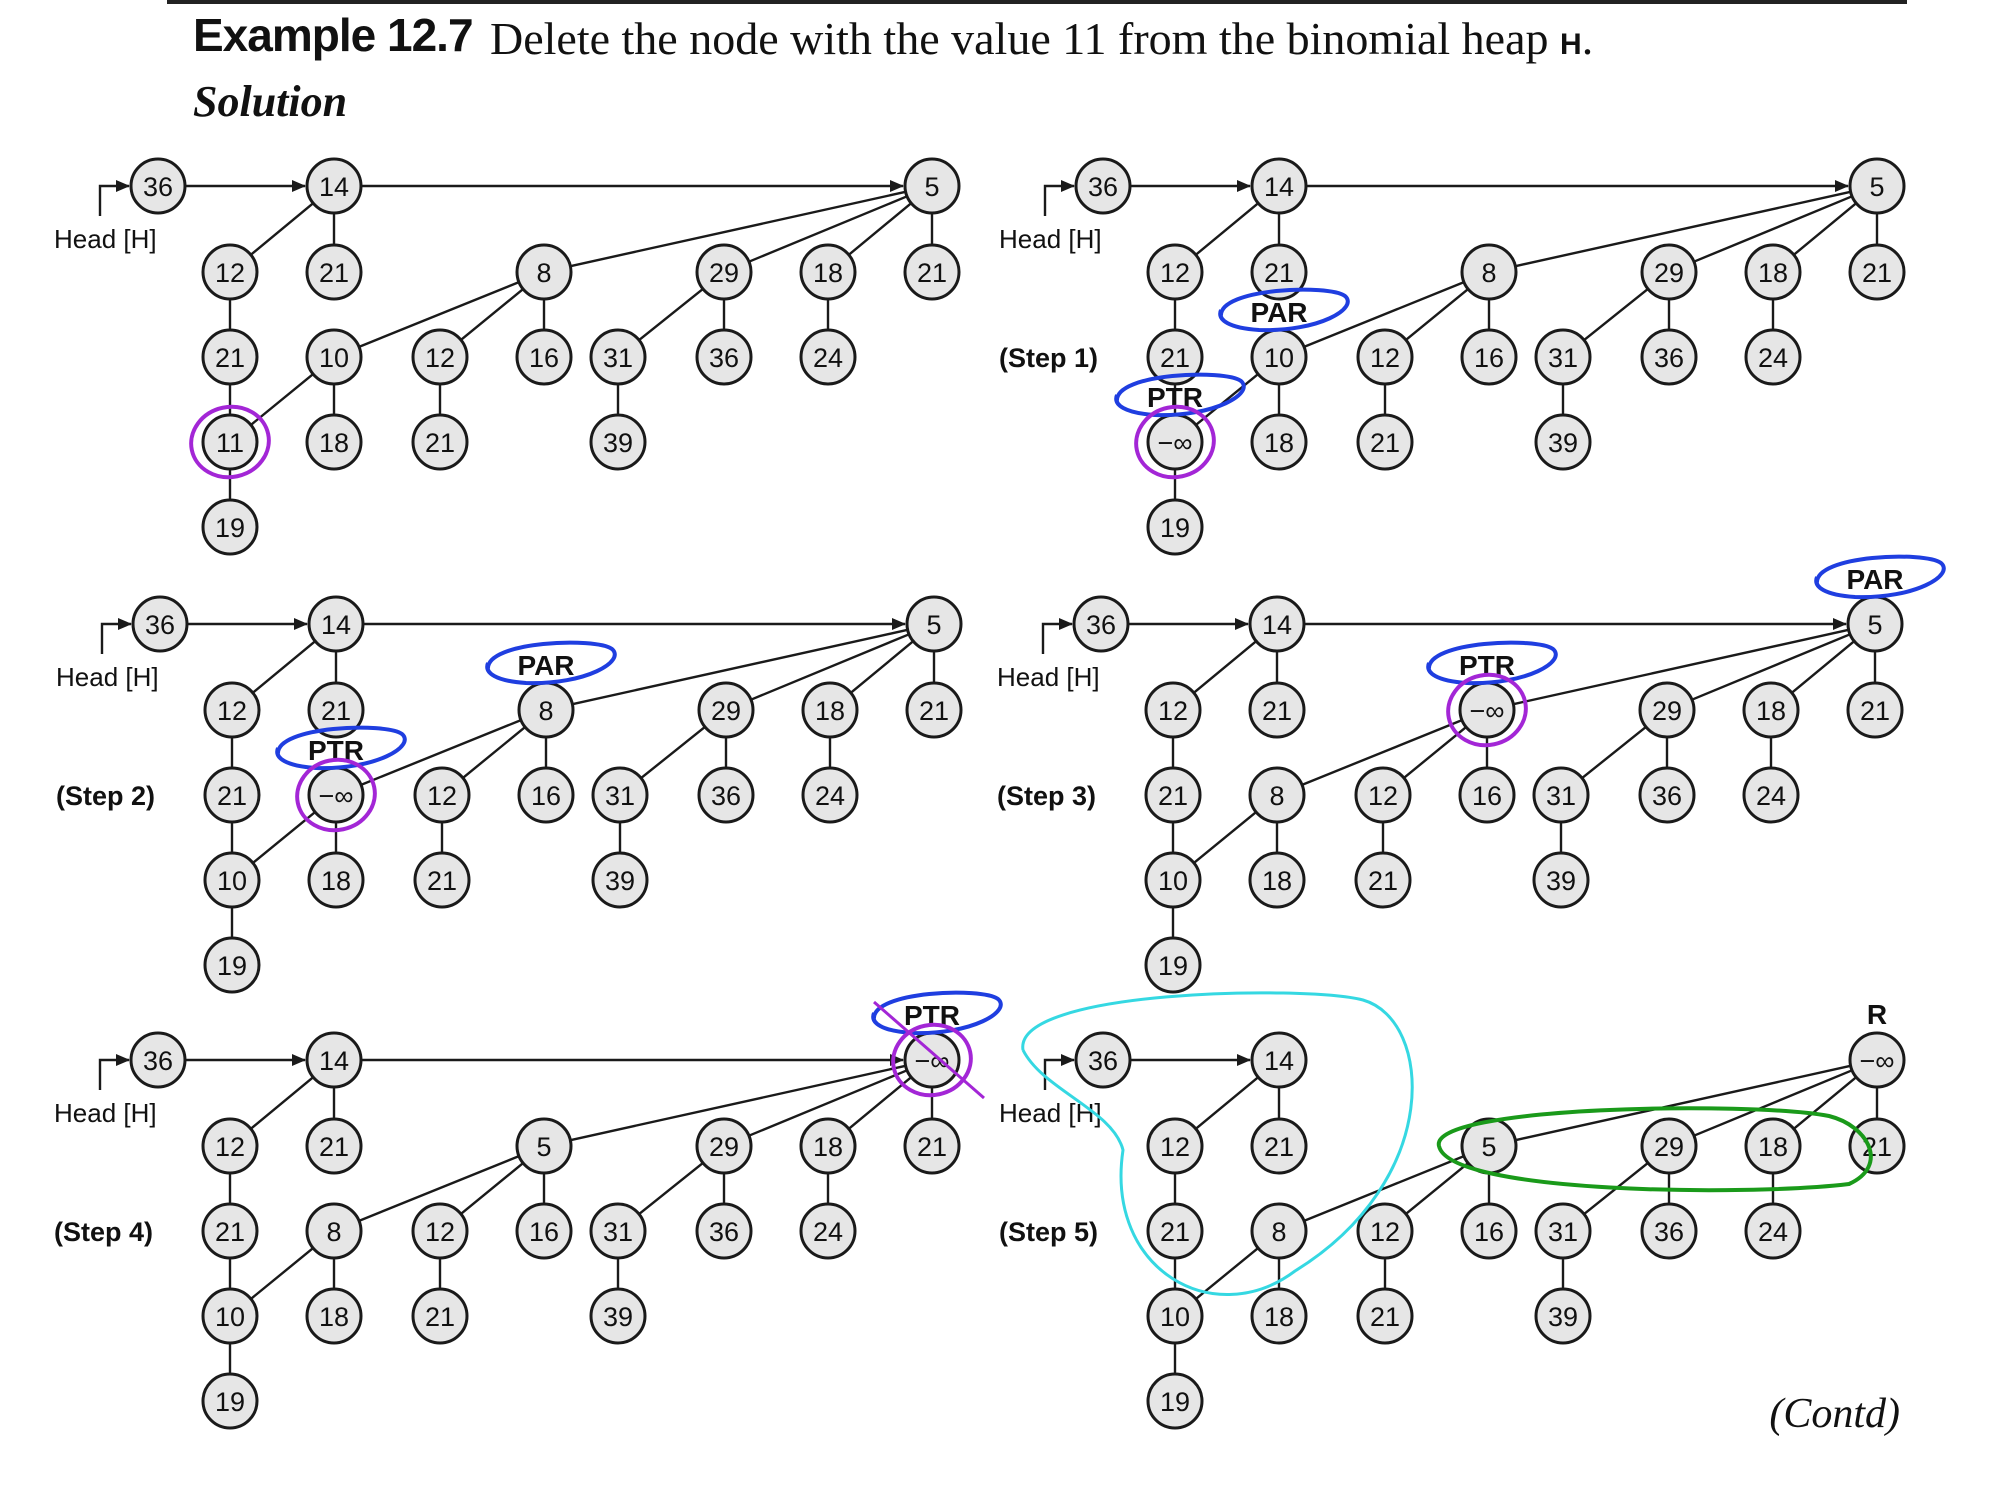 This screenshot has height=1495, width=2000. What do you see at coordinates (551, 663) in the screenshot?
I see `hand-loop` at bounding box center [551, 663].